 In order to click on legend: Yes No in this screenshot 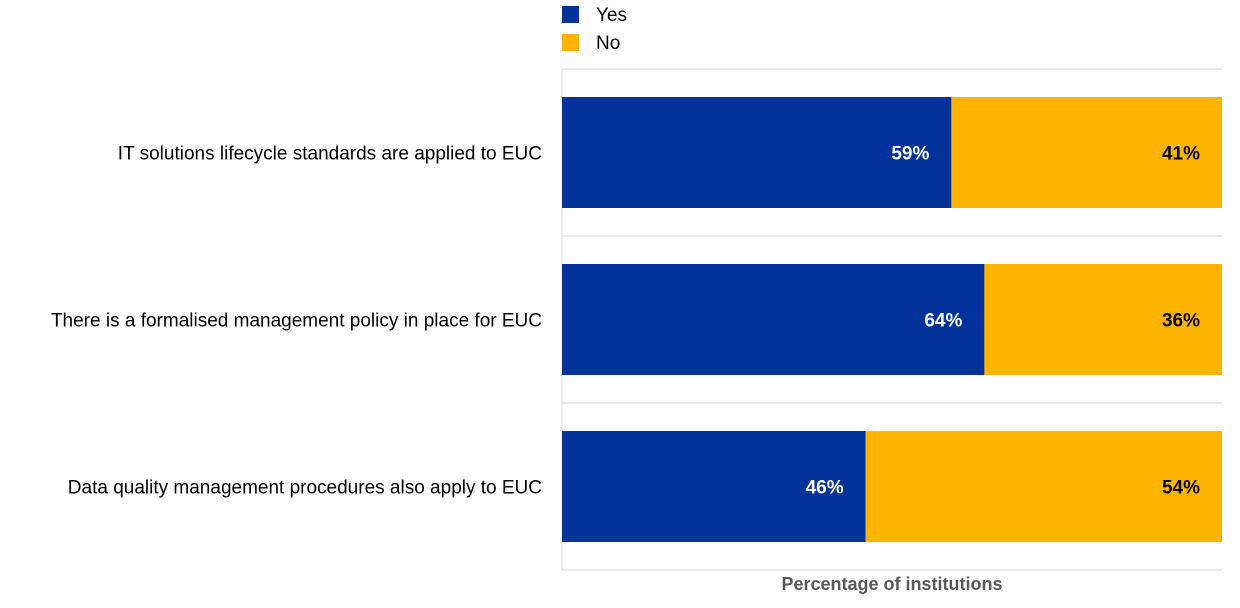, I will do `click(594, 29)`.